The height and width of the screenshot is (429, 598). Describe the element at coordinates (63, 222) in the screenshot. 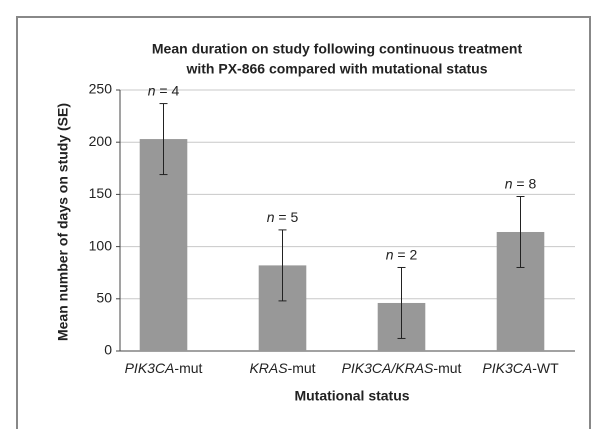

I see `y-axis-label: Mean number of days on study (SE)` at that location.